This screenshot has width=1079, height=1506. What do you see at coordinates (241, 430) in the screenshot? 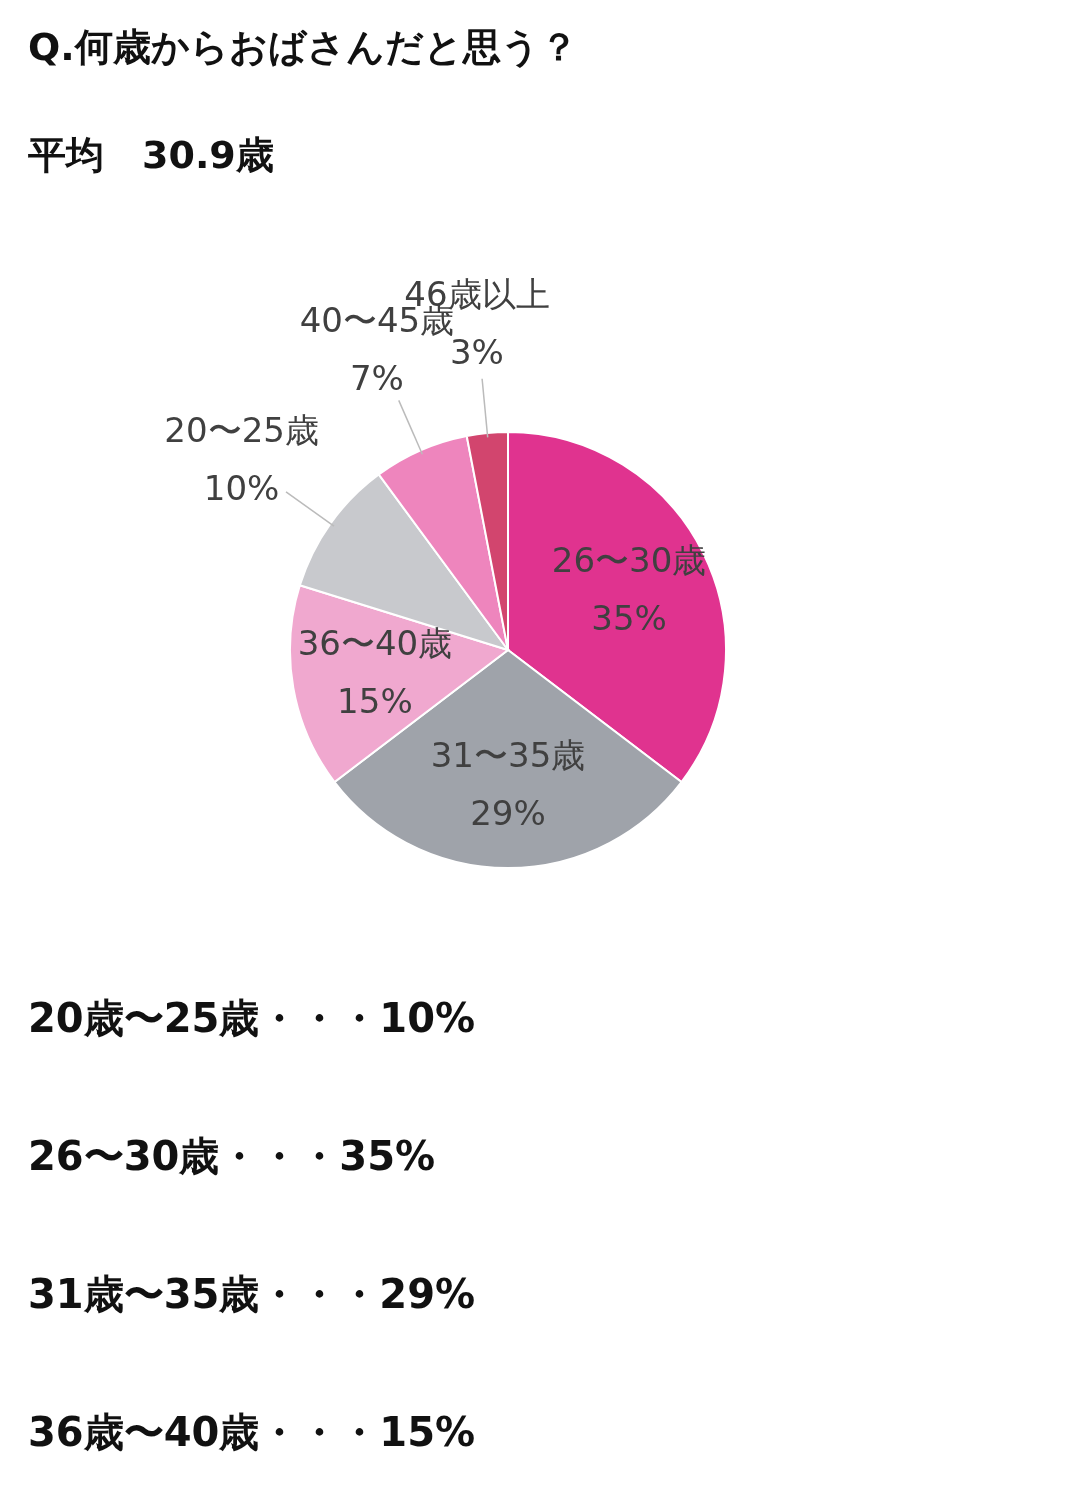
I see `slice-label: 20〜25歳` at bounding box center [241, 430].